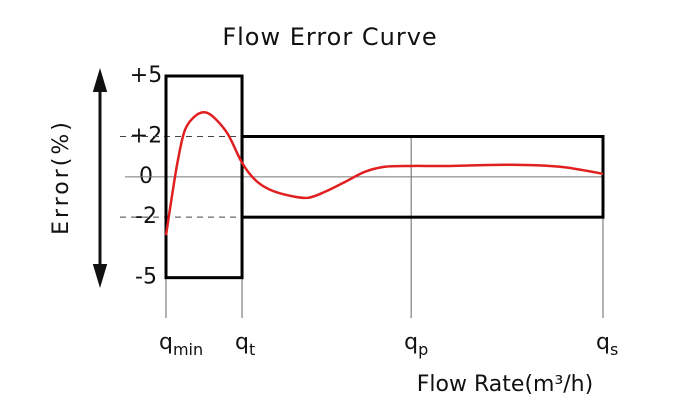 Image resolution: width=683 pixels, height=410 pixels. I want to click on x-tick-label: qp, so click(416, 344).